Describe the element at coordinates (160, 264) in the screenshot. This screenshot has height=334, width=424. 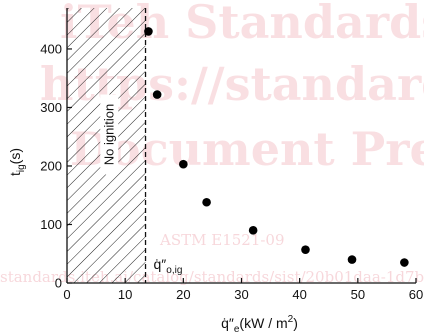
I see `critical-flux-label-base: q̇″` at that location.